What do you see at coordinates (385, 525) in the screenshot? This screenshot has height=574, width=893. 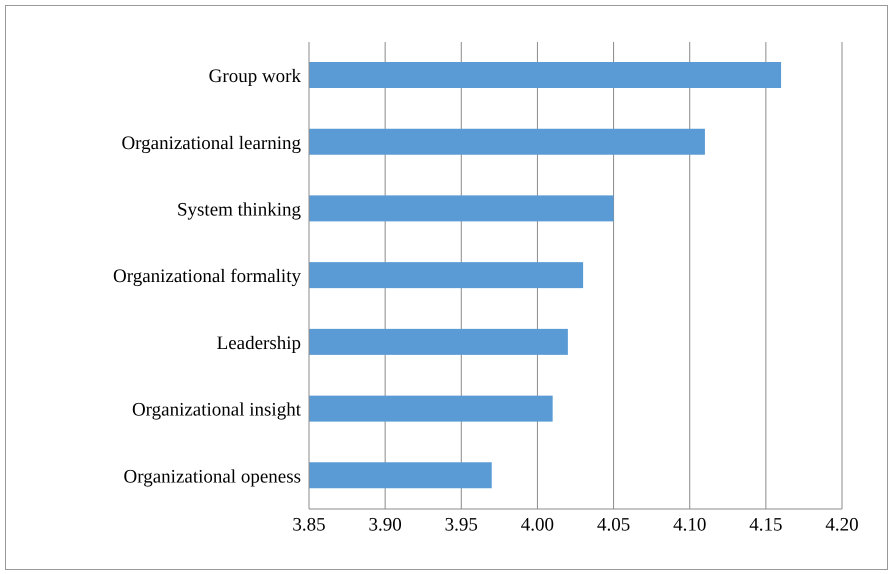 I see `x-tick-label: 3.90` at bounding box center [385, 525].